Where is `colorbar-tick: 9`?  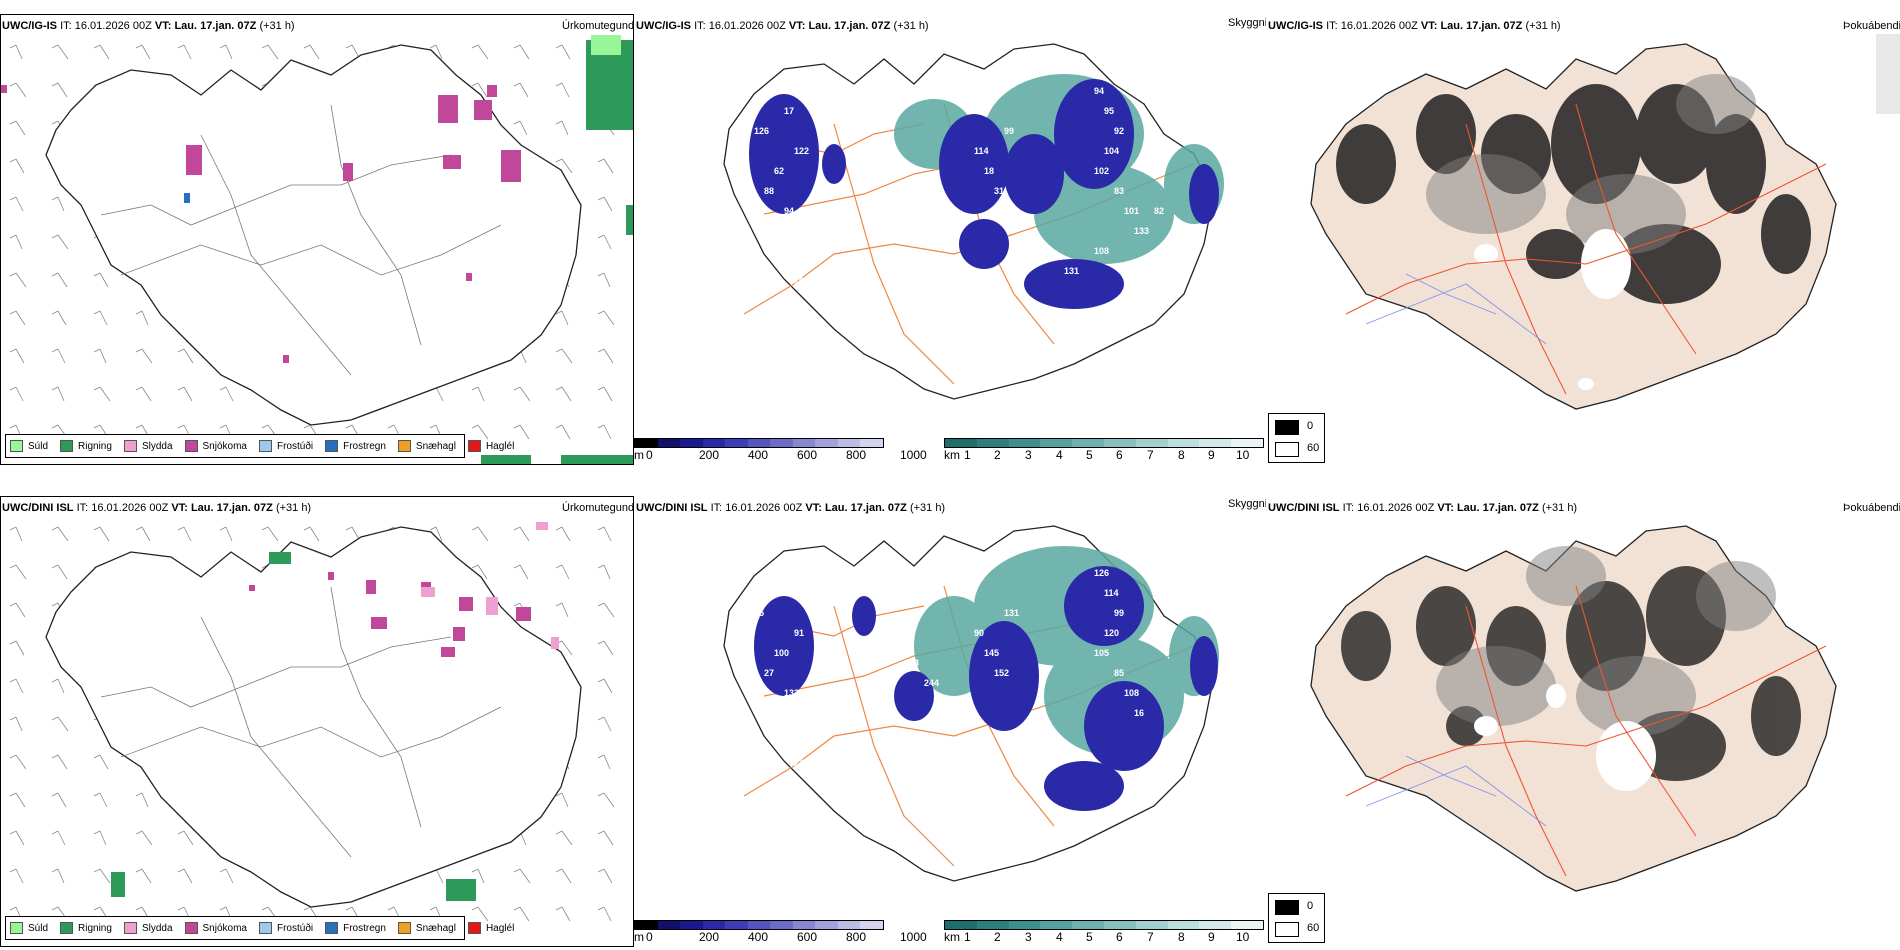 colorbar-tick: 9 is located at coordinates (1211, 455).